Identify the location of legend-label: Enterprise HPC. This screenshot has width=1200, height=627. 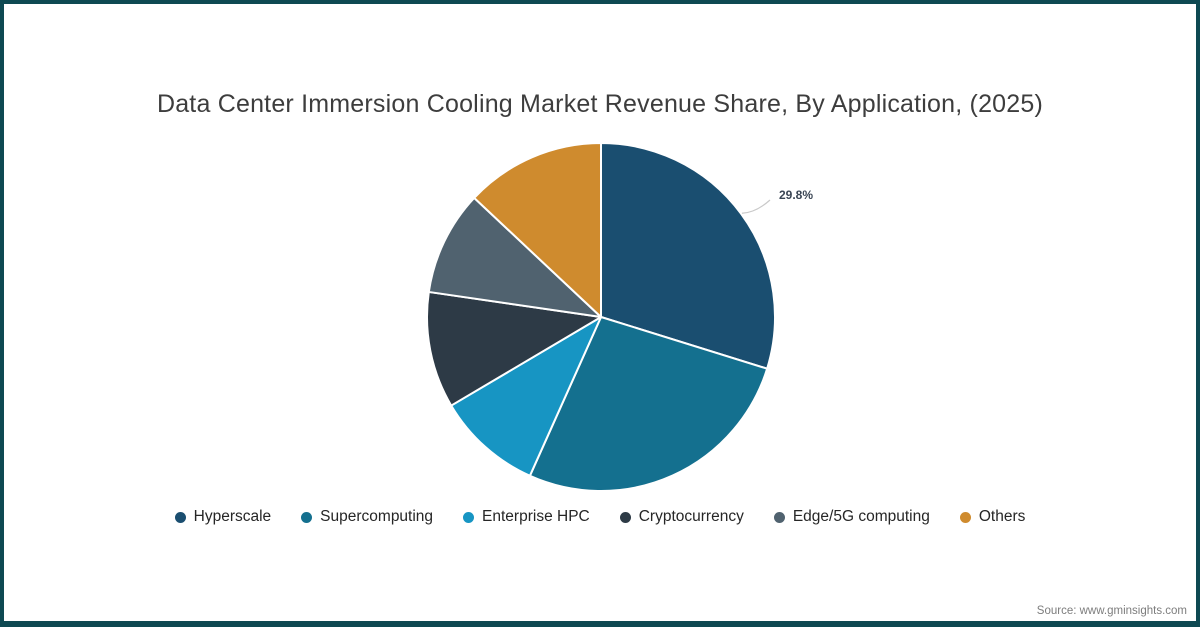
(536, 516).